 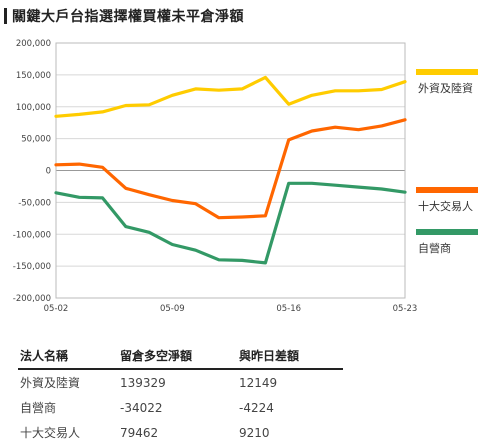 What do you see at coordinates (32, 235) in the screenshot?
I see `y-tick-label: -100,000` at bounding box center [32, 235].